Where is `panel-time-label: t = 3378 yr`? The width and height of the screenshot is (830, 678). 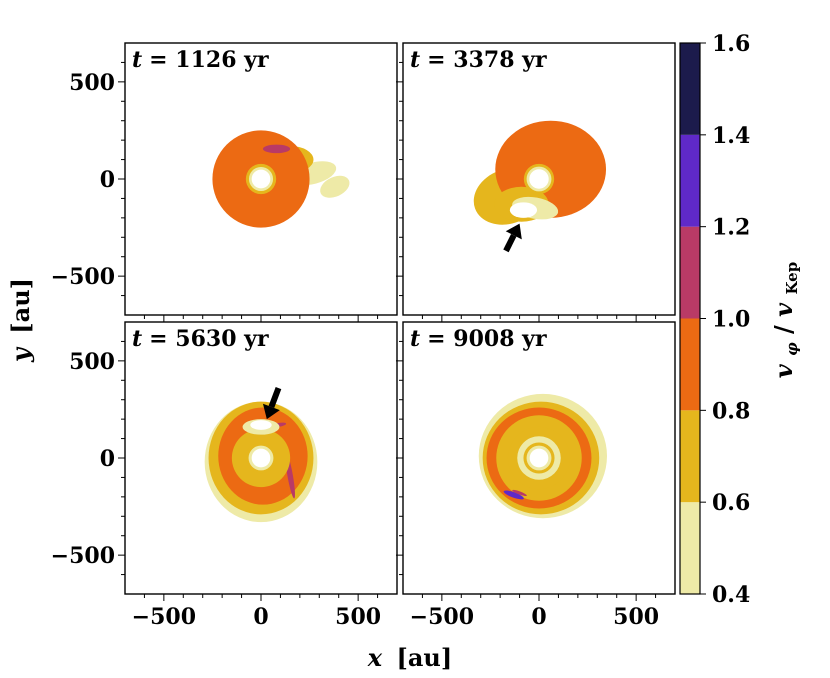 panel-time-label: t = 3378 yr is located at coordinates (478, 60).